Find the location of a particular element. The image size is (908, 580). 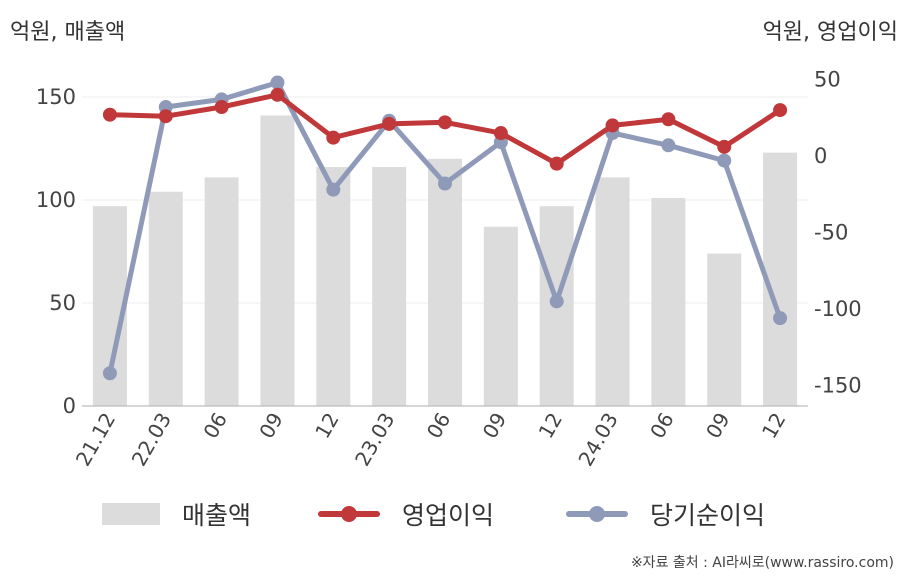

legend: 매출액 영업이익 당기순이익 is located at coordinates (454, 514).